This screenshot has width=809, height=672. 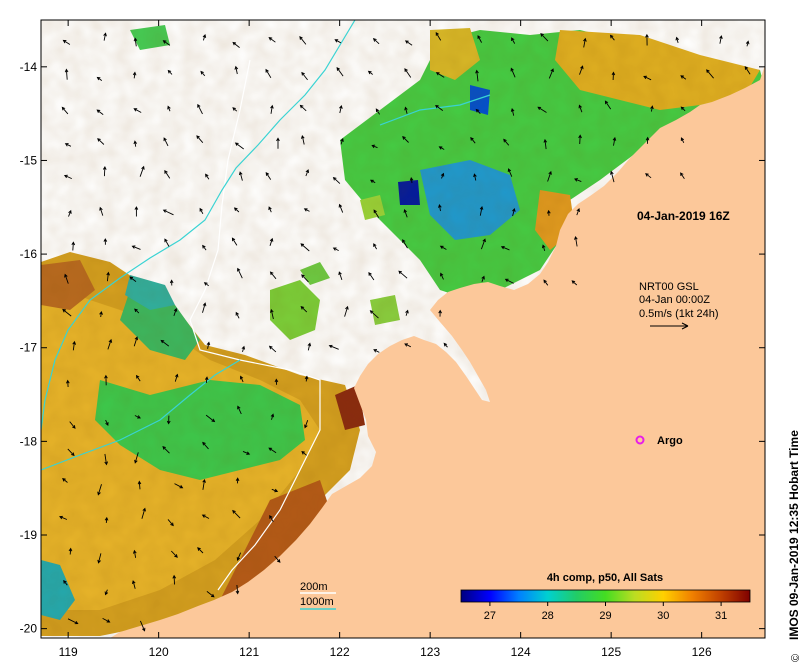 I want to click on x-tick-label: 120, so click(x=159, y=652).